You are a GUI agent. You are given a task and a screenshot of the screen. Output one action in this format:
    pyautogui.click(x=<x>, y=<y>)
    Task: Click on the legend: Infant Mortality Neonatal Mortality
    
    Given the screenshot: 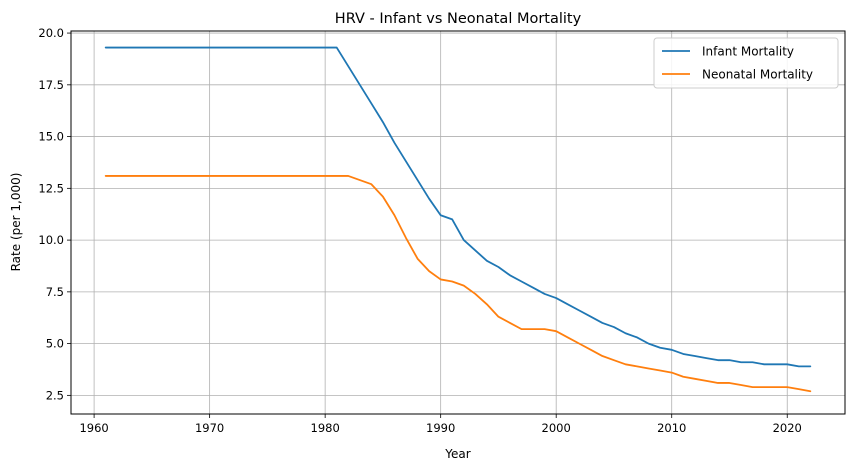 What is the action you would take?
    pyautogui.click(x=746, y=63)
    